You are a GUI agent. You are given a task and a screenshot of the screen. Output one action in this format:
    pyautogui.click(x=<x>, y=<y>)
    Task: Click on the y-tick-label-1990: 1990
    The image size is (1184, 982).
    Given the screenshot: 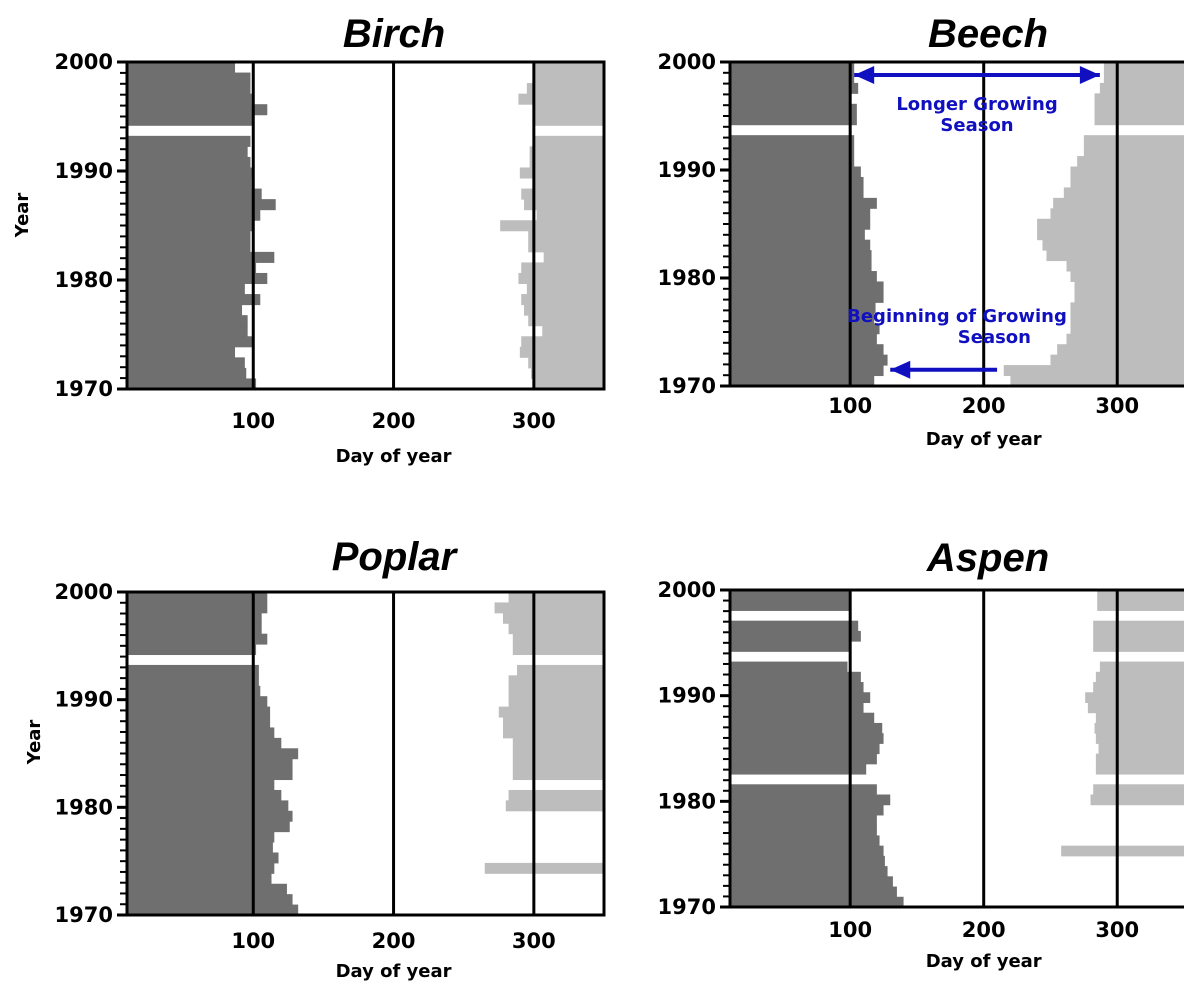 What is the action you would take?
    pyautogui.click(x=84, y=171)
    